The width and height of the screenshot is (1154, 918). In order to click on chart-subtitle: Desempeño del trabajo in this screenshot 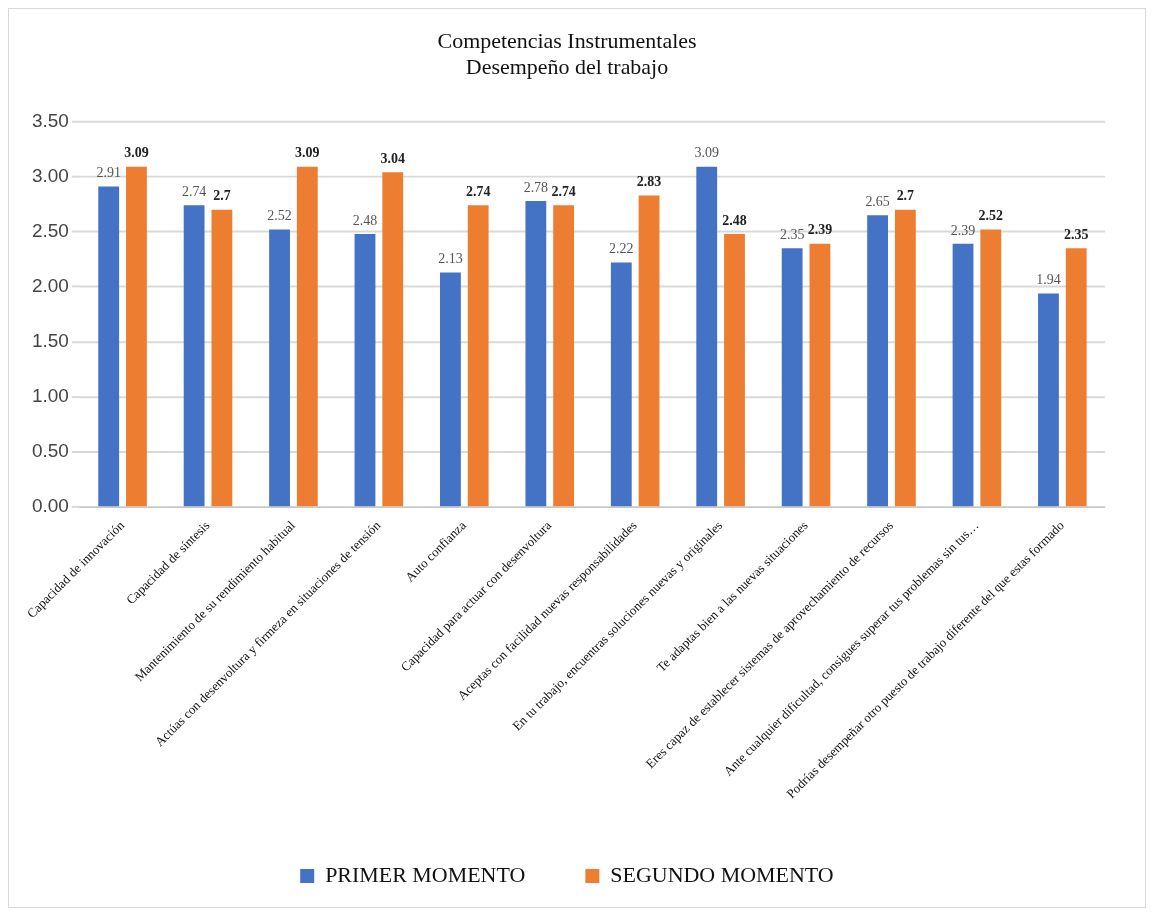, I will do `click(567, 67)`.